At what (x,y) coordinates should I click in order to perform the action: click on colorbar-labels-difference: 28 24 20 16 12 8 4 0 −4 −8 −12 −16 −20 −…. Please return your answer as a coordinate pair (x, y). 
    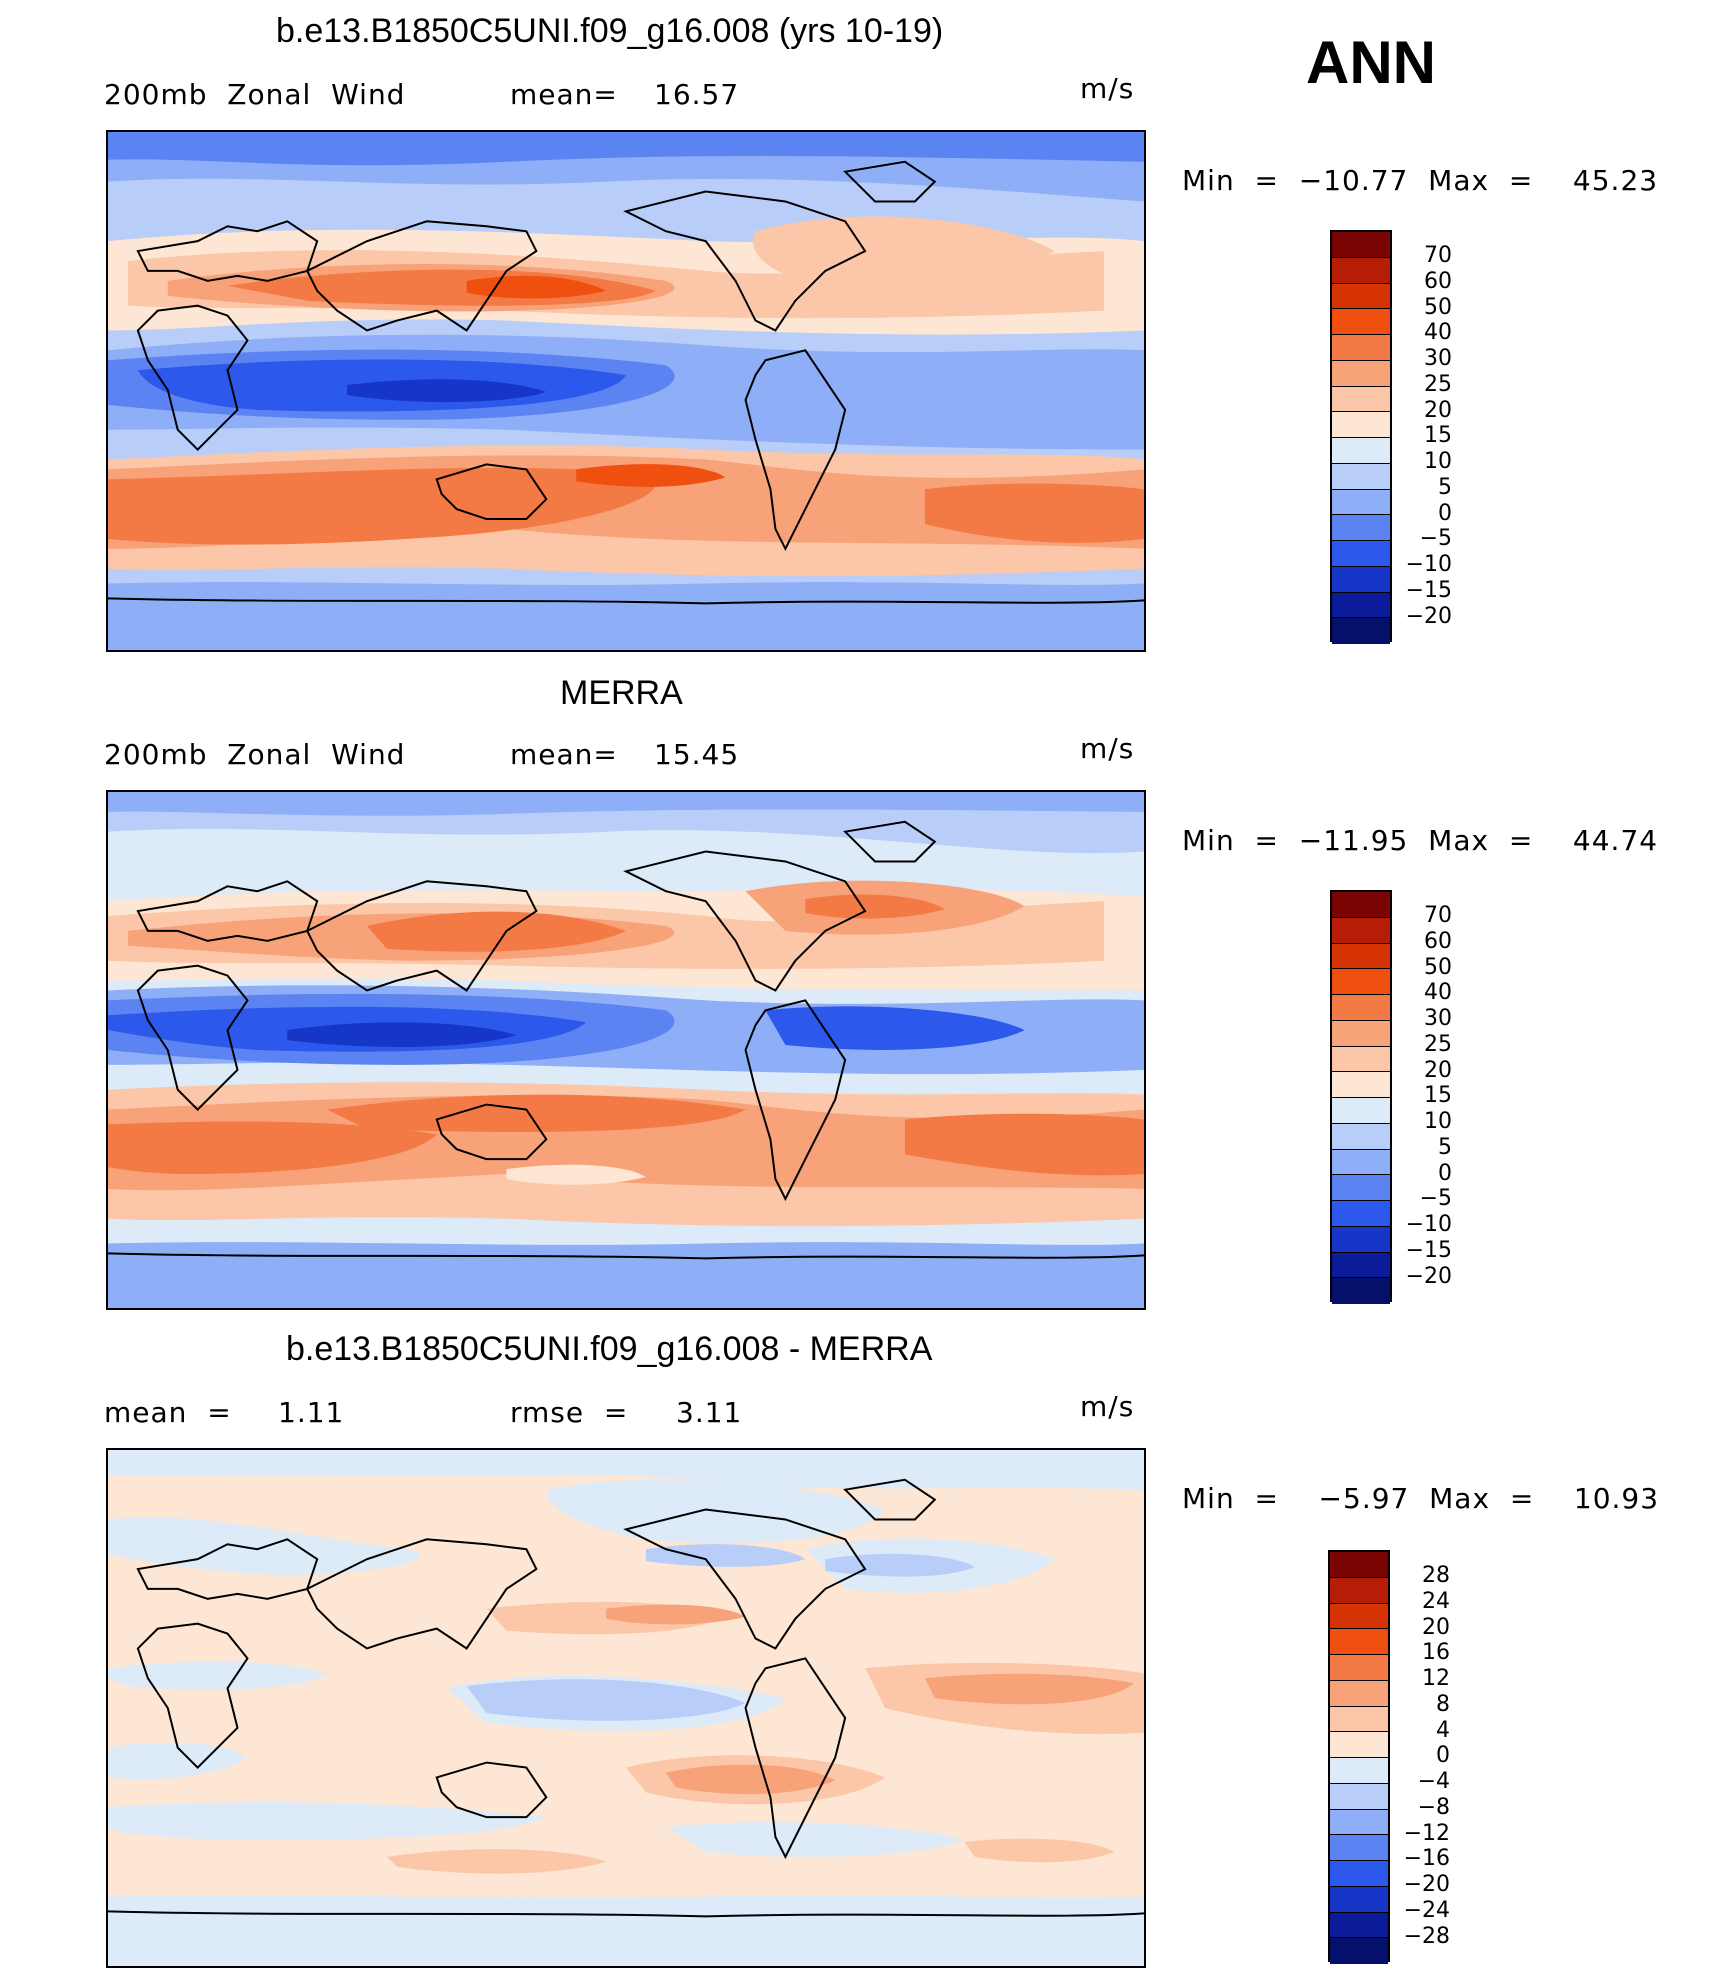
    Looking at the image, I should click on (1420, 1756).